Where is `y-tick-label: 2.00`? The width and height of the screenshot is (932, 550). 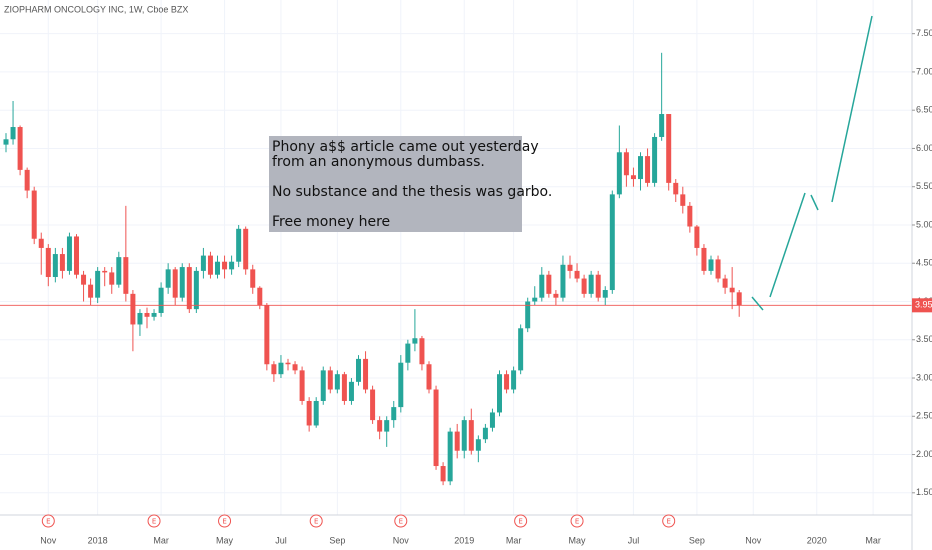
y-tick-label: 2.00 is located at coordinates (924, 454).